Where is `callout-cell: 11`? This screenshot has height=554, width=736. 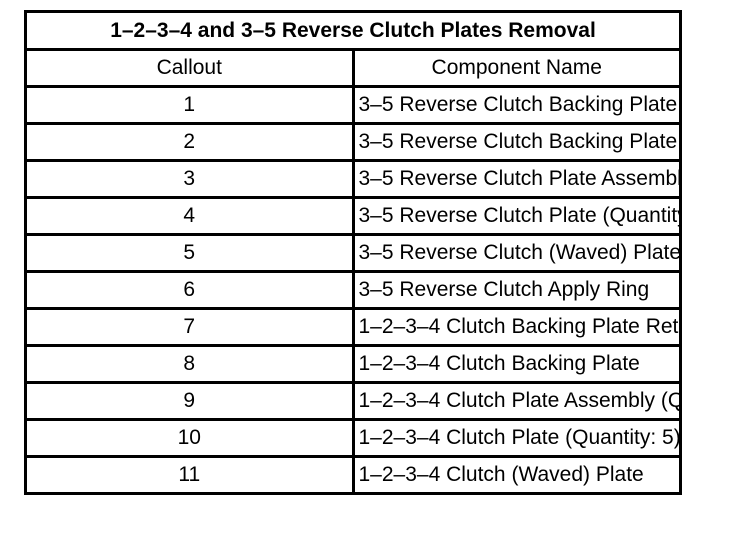 callout-cell: 11 is located at coordinates (189, 475).